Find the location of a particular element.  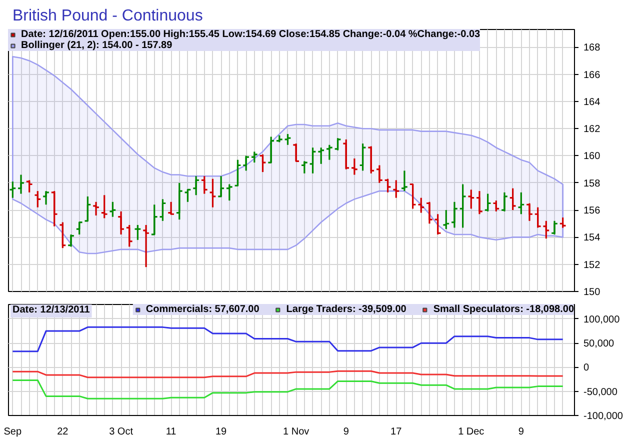

legend-label: Commercials: 57,607.00 is located at coordinates (203, 309).